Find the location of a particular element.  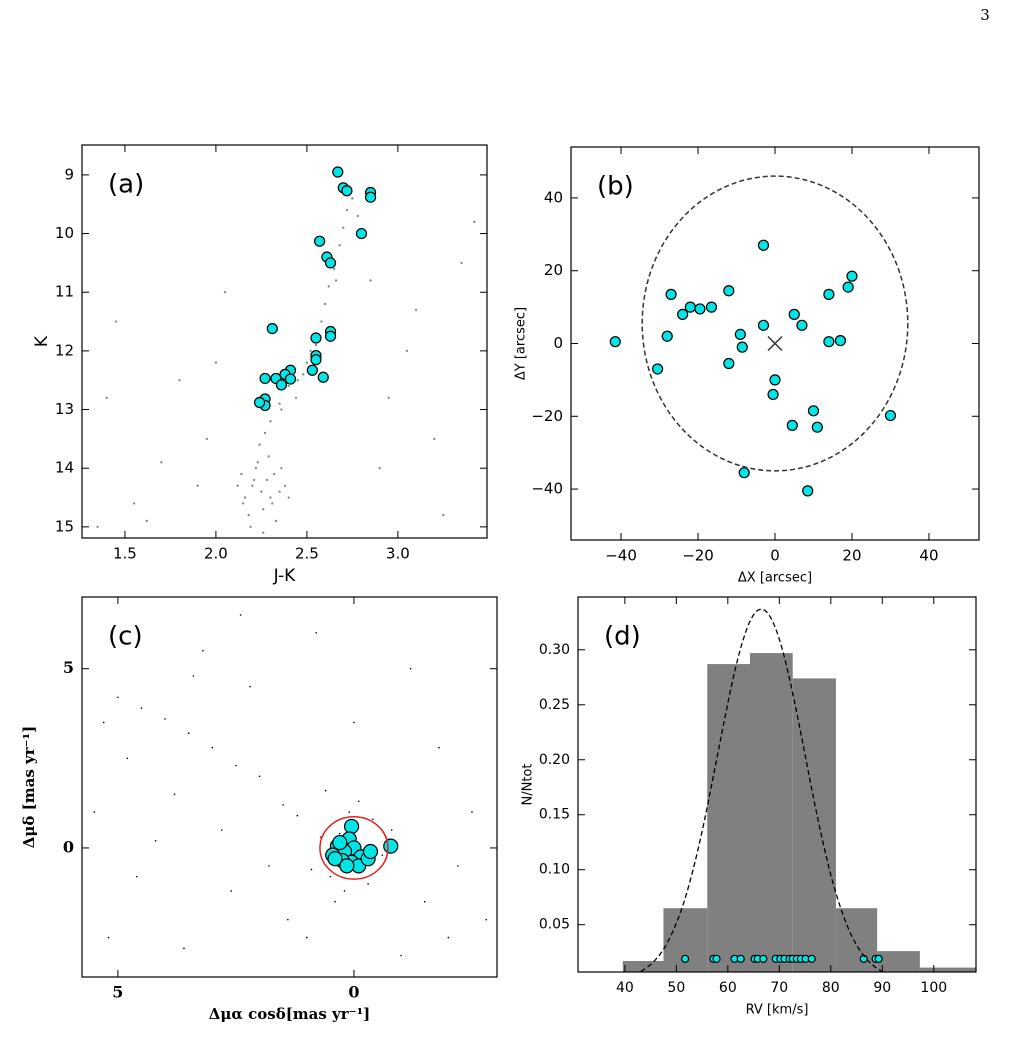

y-tick-label: −20 is located at coordinates (547, 416).